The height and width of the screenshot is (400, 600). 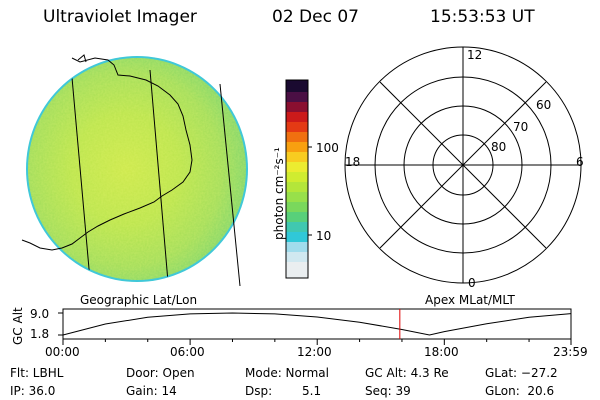 I want to click on orbit-xtick-12: 12:00, so click(x=314, y=352).